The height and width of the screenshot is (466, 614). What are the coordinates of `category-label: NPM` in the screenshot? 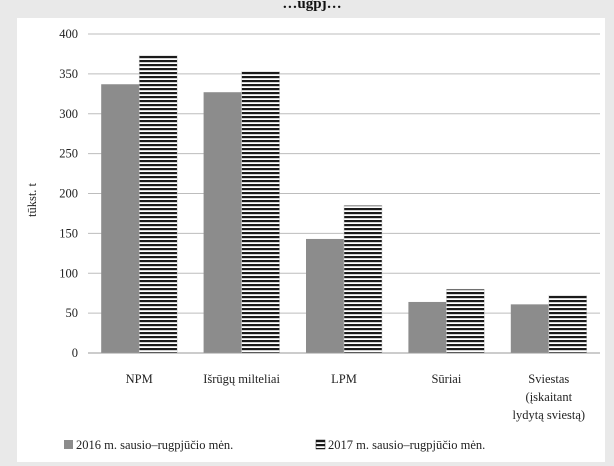 It's located at (139, 379).